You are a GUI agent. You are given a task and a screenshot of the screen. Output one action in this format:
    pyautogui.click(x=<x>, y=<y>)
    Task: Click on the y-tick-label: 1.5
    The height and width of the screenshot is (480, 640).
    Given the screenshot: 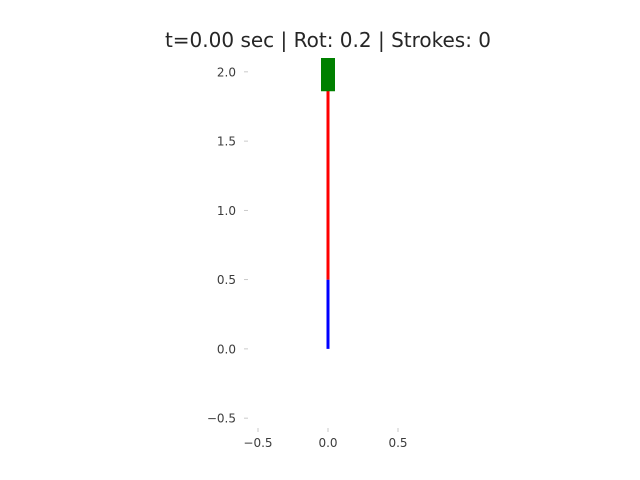 What is the action you would take?
    pyautogui.click(x=226, y=142)
    